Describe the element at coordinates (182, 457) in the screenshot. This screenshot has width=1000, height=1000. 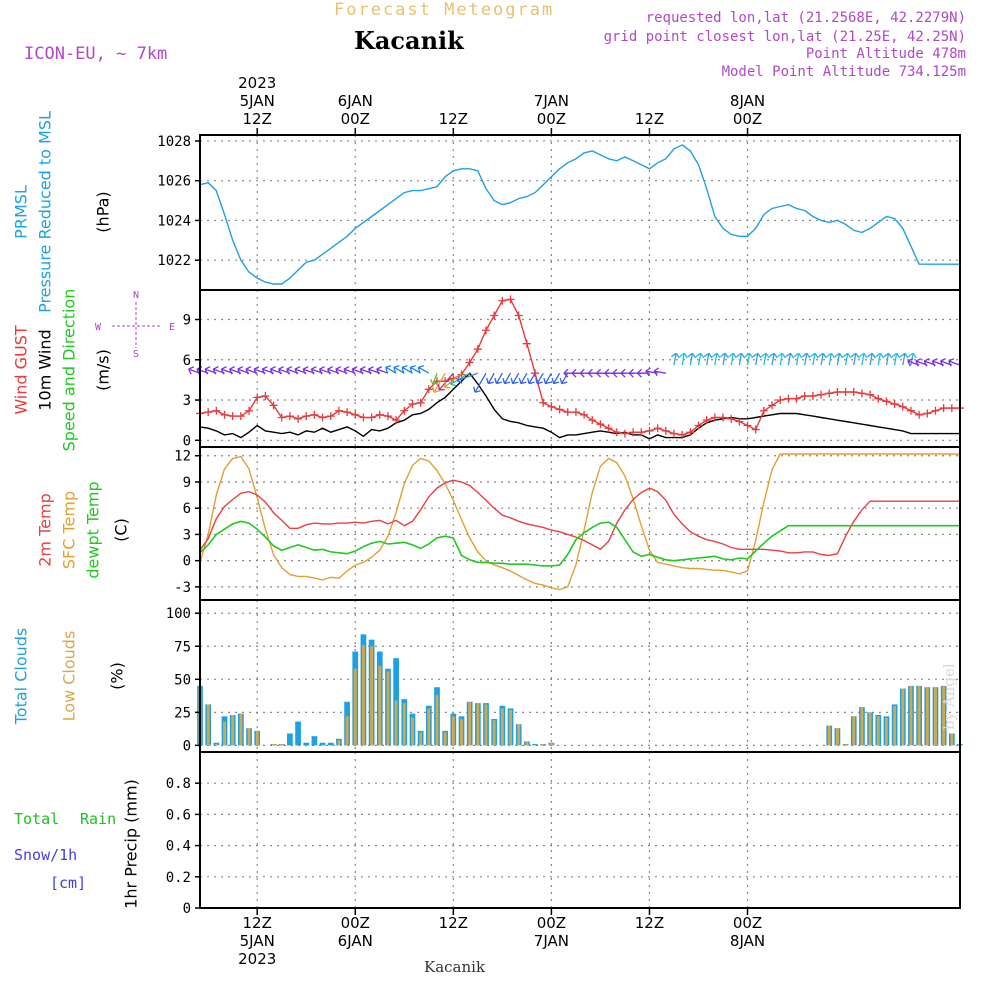
I see `ytick-label: 12` at that location.